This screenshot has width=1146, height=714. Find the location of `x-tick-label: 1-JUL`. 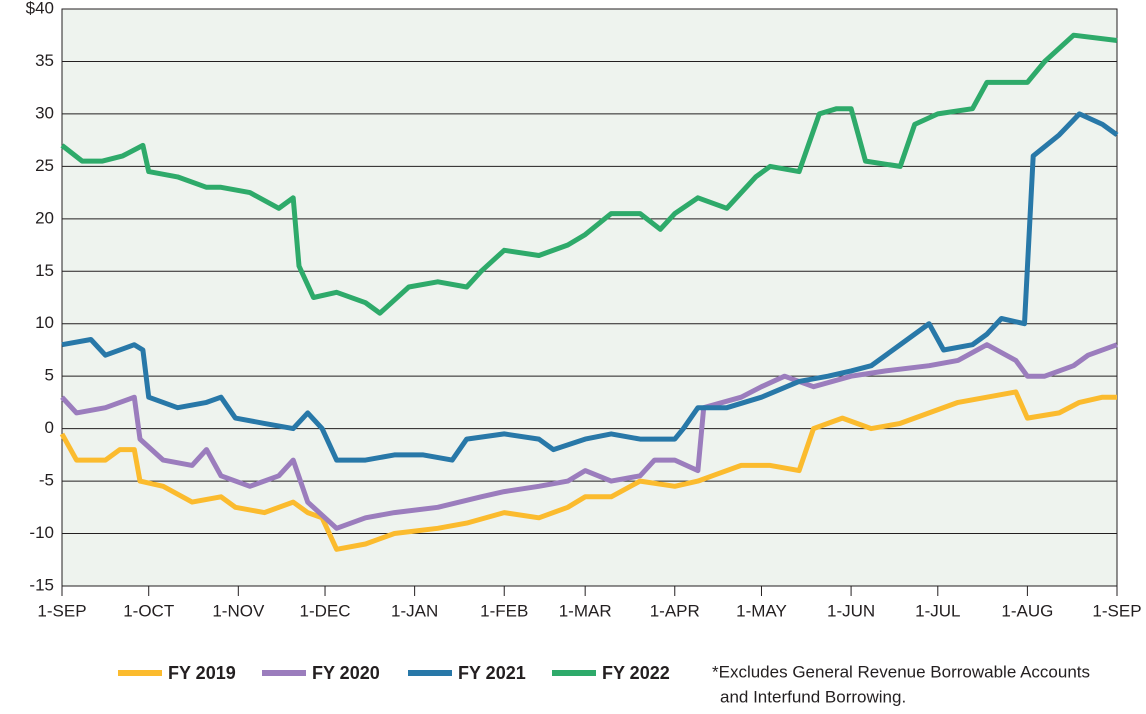

x-tick-label: 1-JUL is located at coordinates (937, 610).